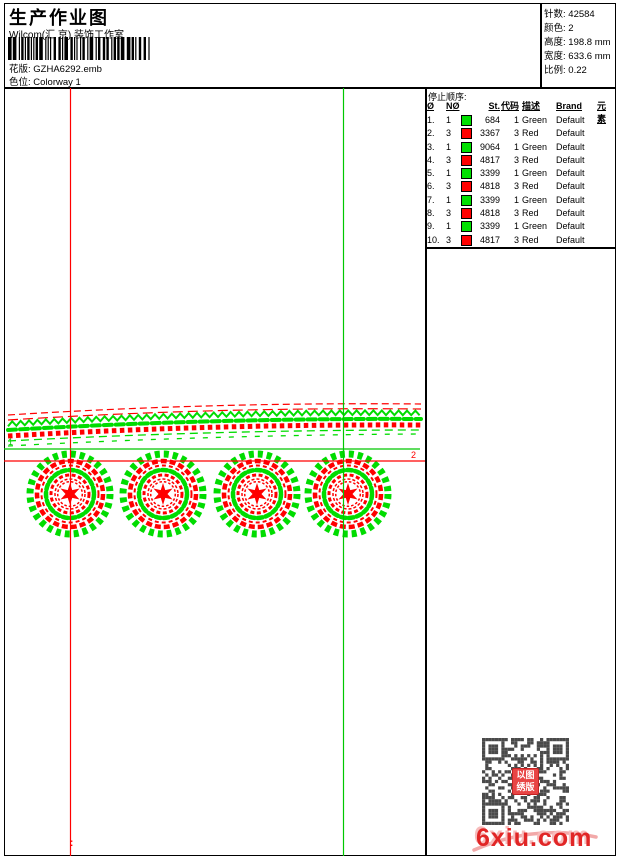  Describe the element at coordinates (45, 81) in the screenshot. I see `colorway-row: 色位: Colorway 1` at that location.